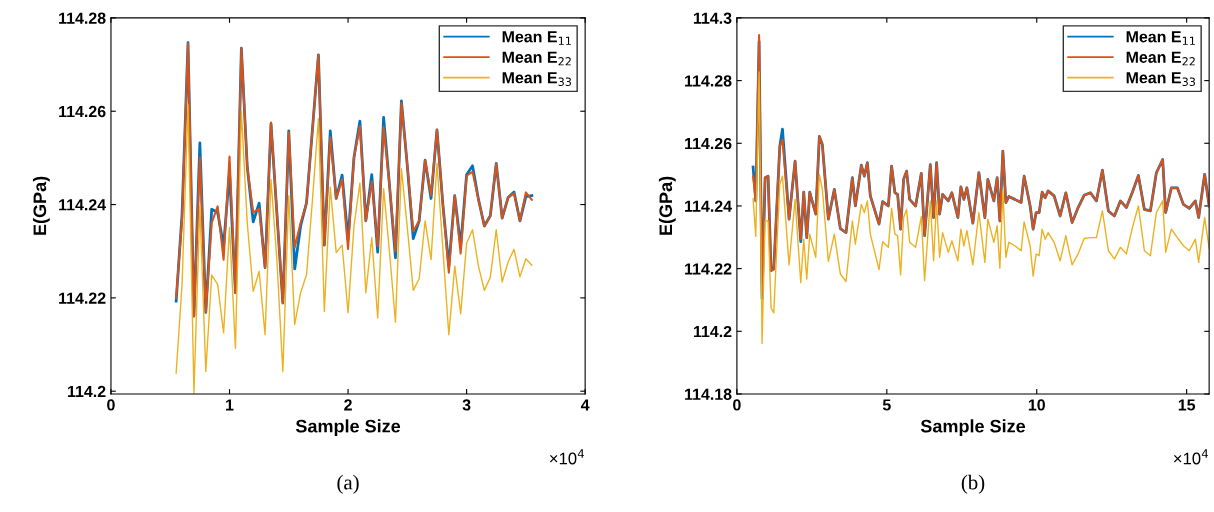 This screenshot has width=1214, height=512. I want to click on x-tick-label: 3, so click(466, 405).